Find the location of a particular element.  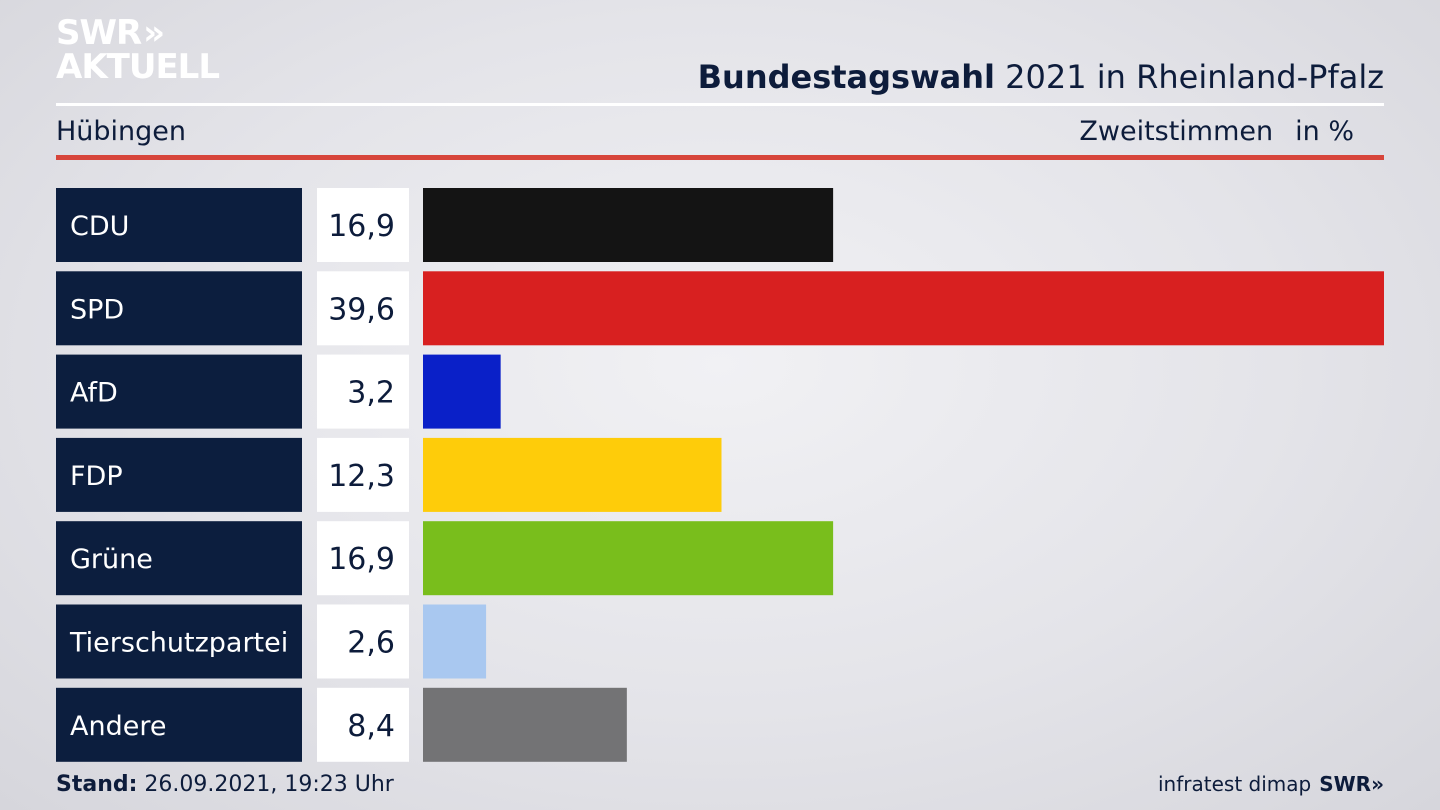

party-label: CDU is located at coordinates (99, 226).